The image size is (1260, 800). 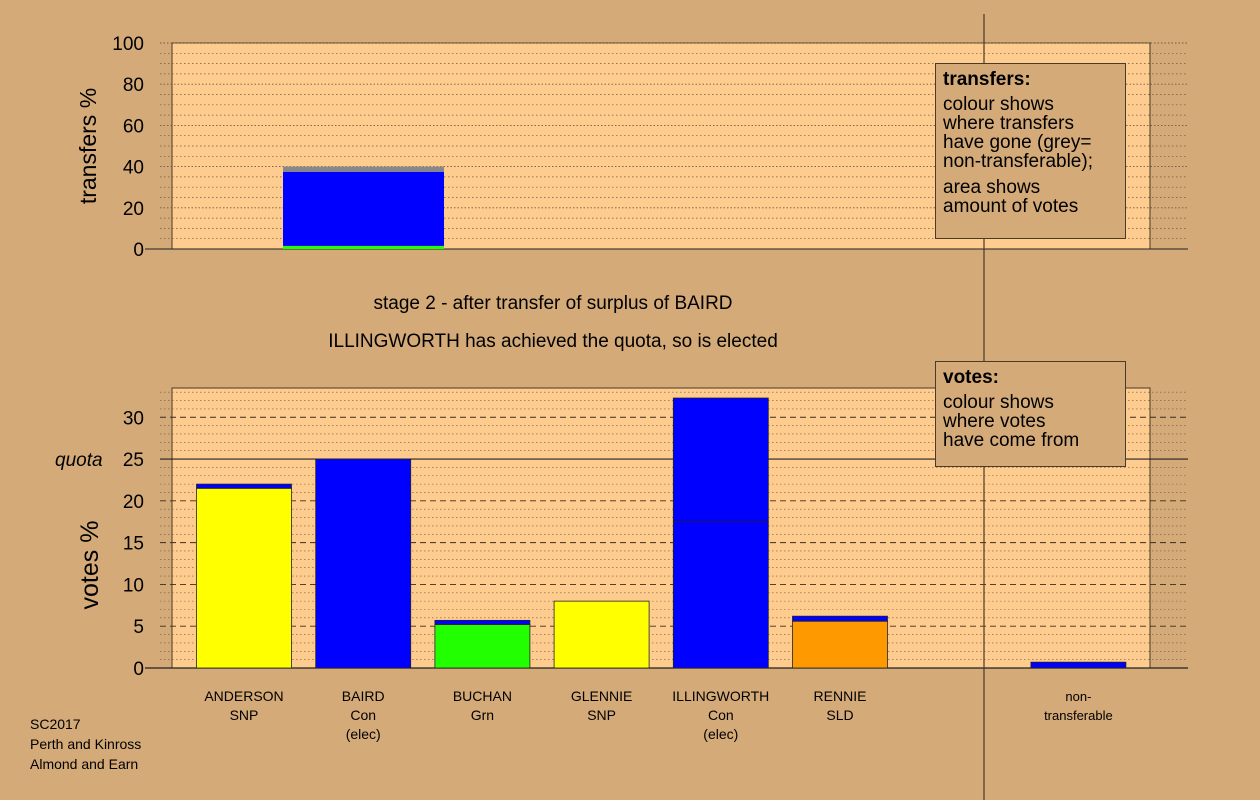 I want to click on transfers-y-tick-label: 60, so click(x=133, y=126).